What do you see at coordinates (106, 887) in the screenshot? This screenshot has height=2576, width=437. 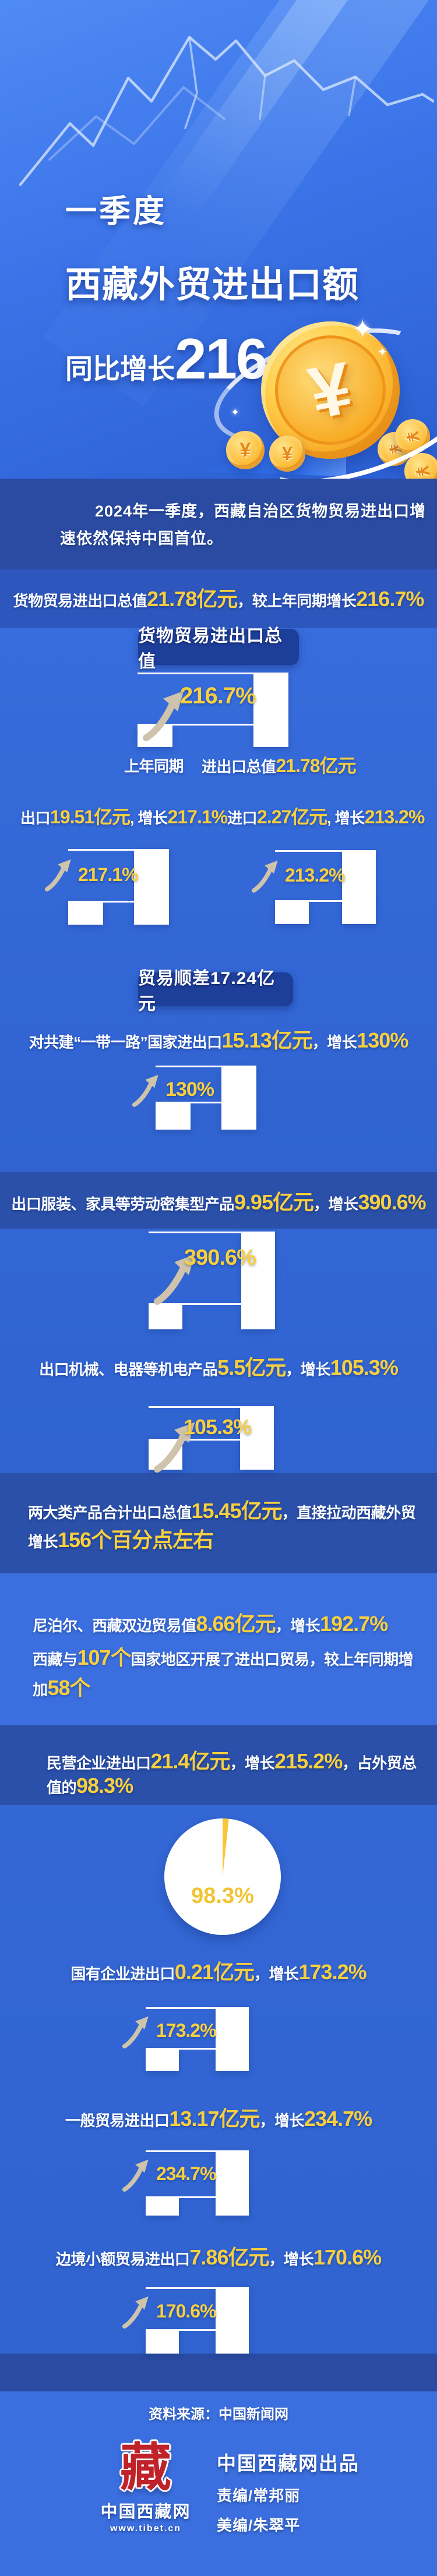 I see `chart-export: 217.1%` at bounding box center [106, 887].